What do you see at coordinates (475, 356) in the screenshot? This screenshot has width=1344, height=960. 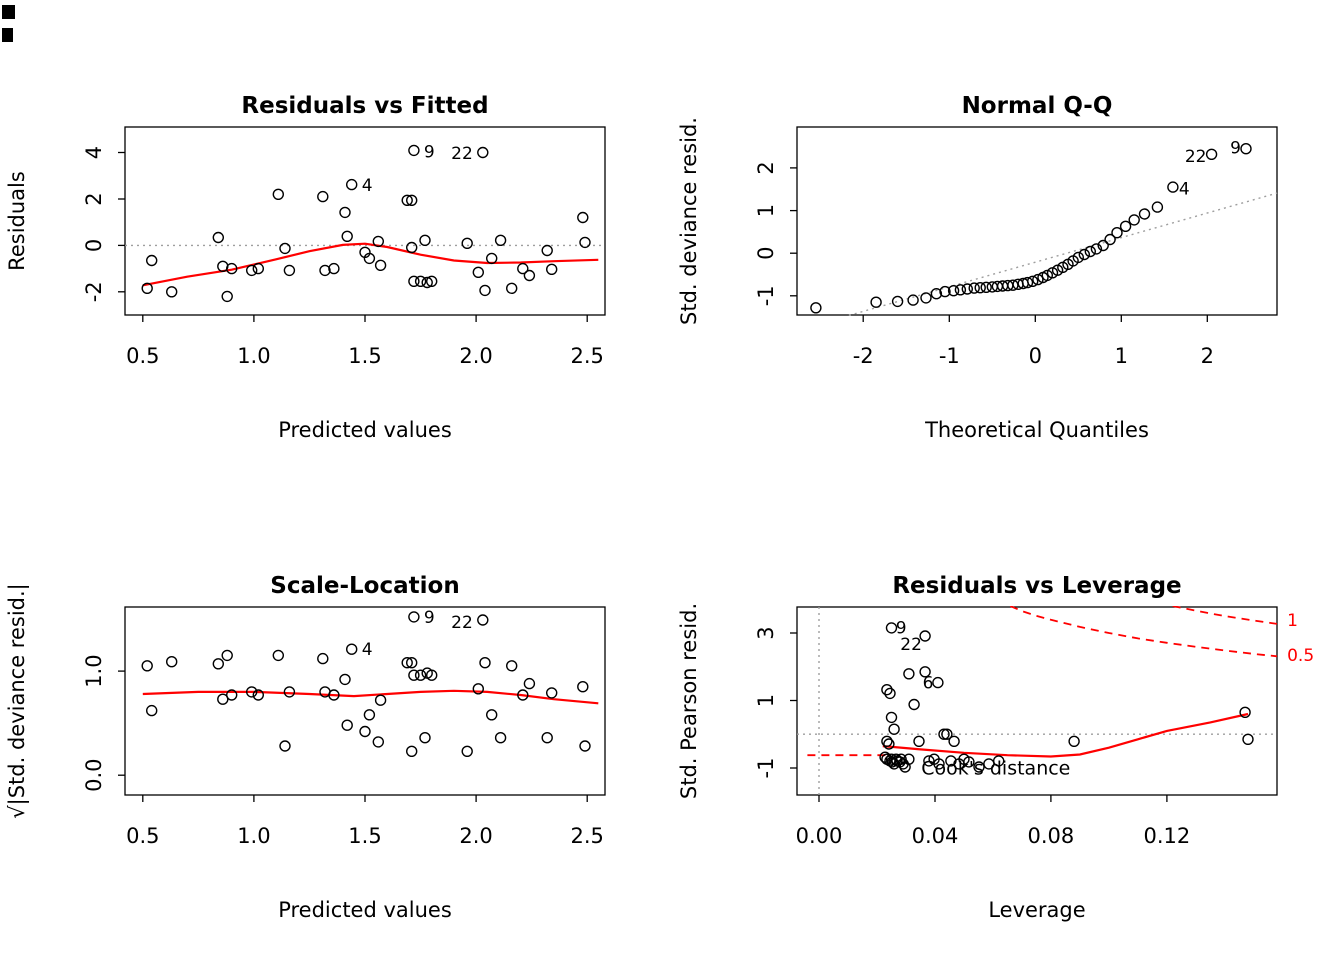 I see `x-tick-label: 2.0` at bounding box center [475, 356].